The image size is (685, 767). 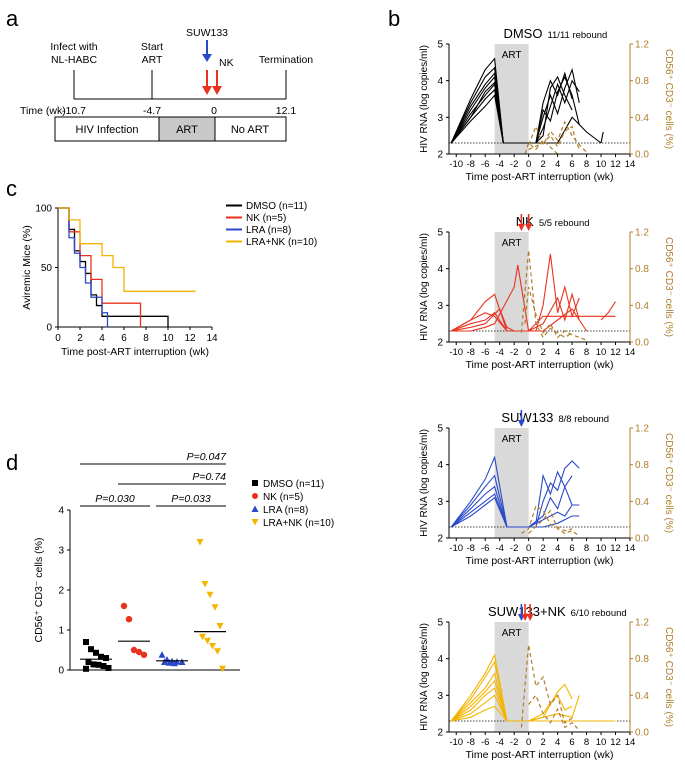 What do you see at coordinates (152, 47) in the screenshot?
I see `timeline-event-line1: Start` at bounding box center [152, 47].